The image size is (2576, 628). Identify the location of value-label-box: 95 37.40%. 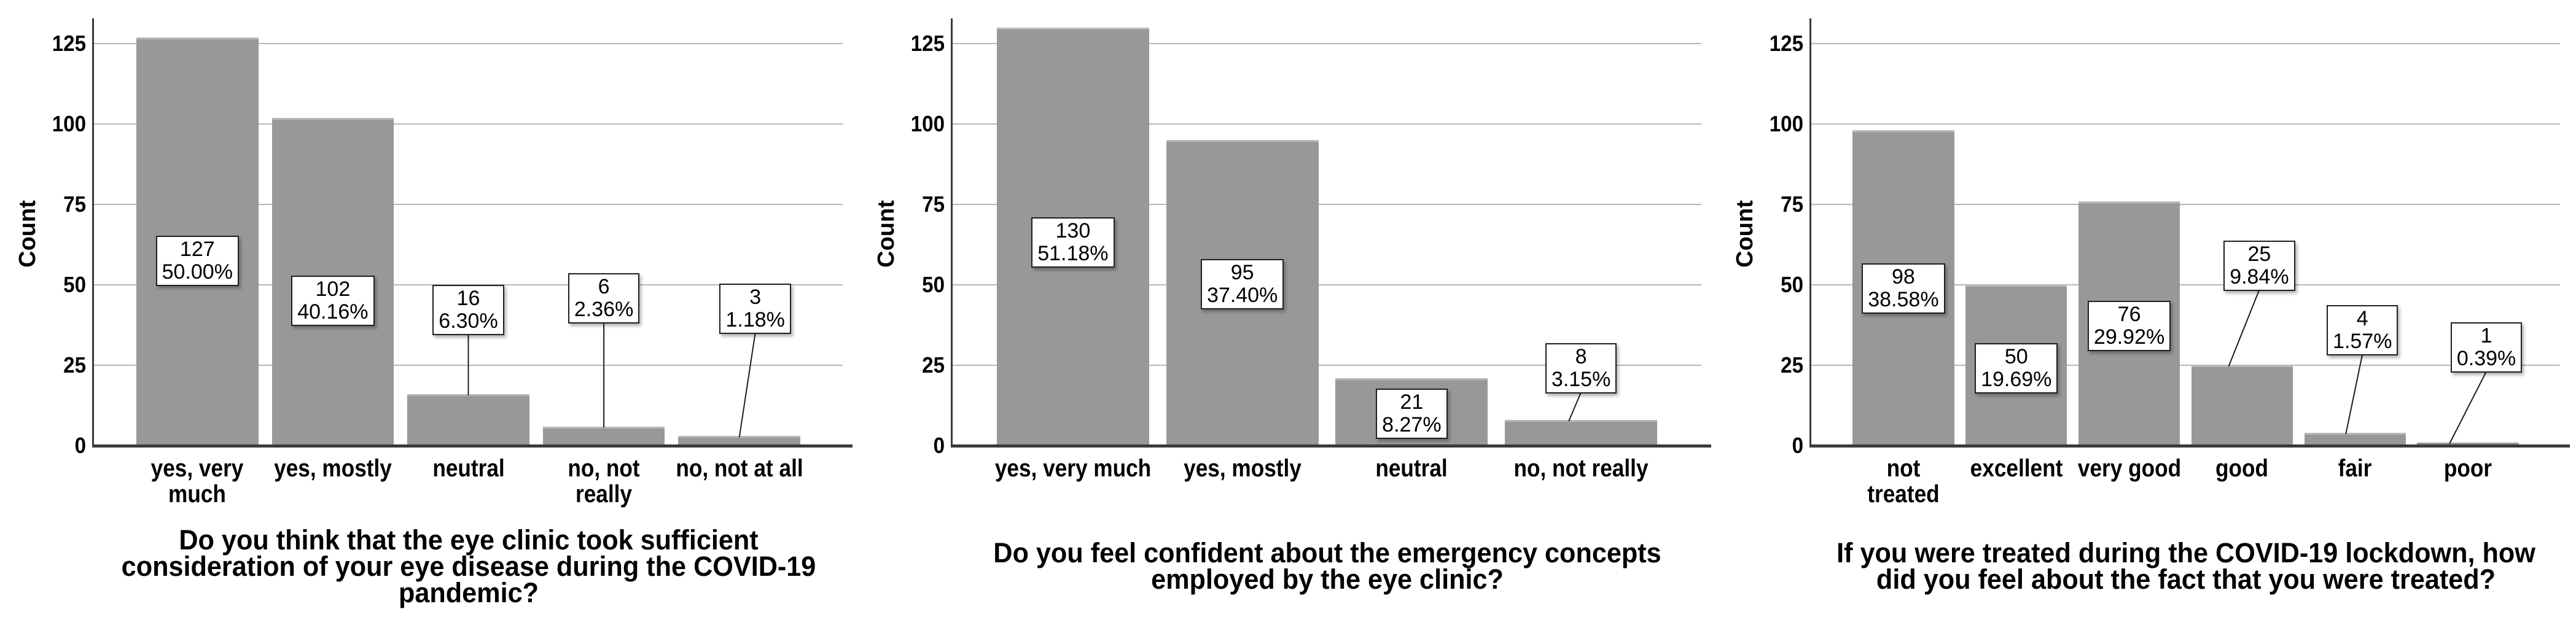
(1242, 284).